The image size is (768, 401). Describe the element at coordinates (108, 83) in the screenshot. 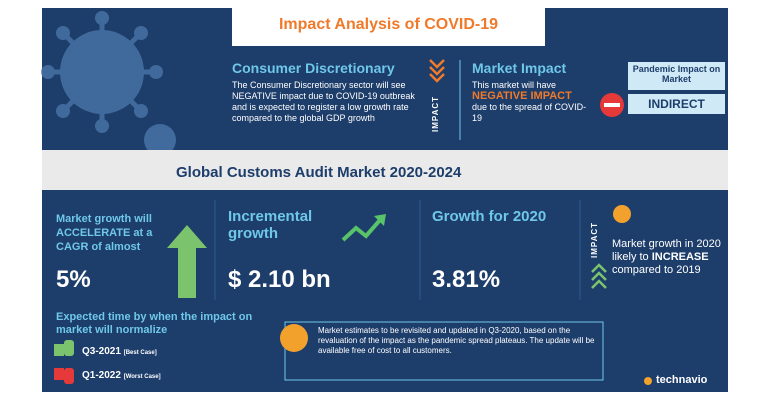

I see `virus-icon` at that location.